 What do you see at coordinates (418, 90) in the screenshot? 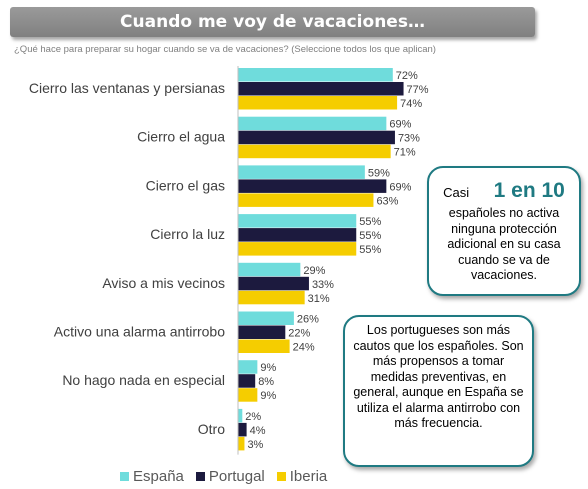
I see `data-label: 77%` at bounding box center [418, 90].